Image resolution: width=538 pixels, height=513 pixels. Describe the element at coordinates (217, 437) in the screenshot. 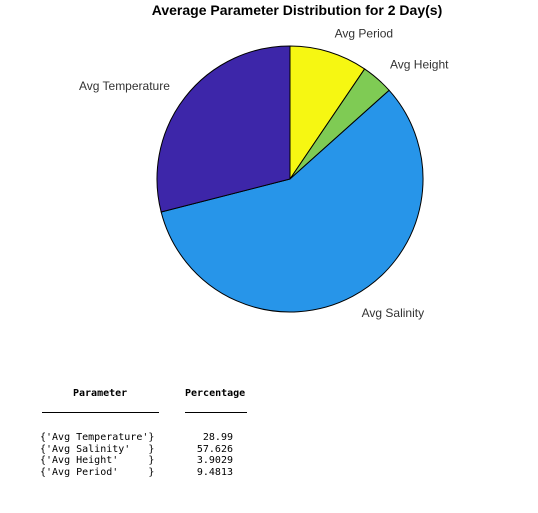

I see `table-cell-percentage: 28.99` at that location.